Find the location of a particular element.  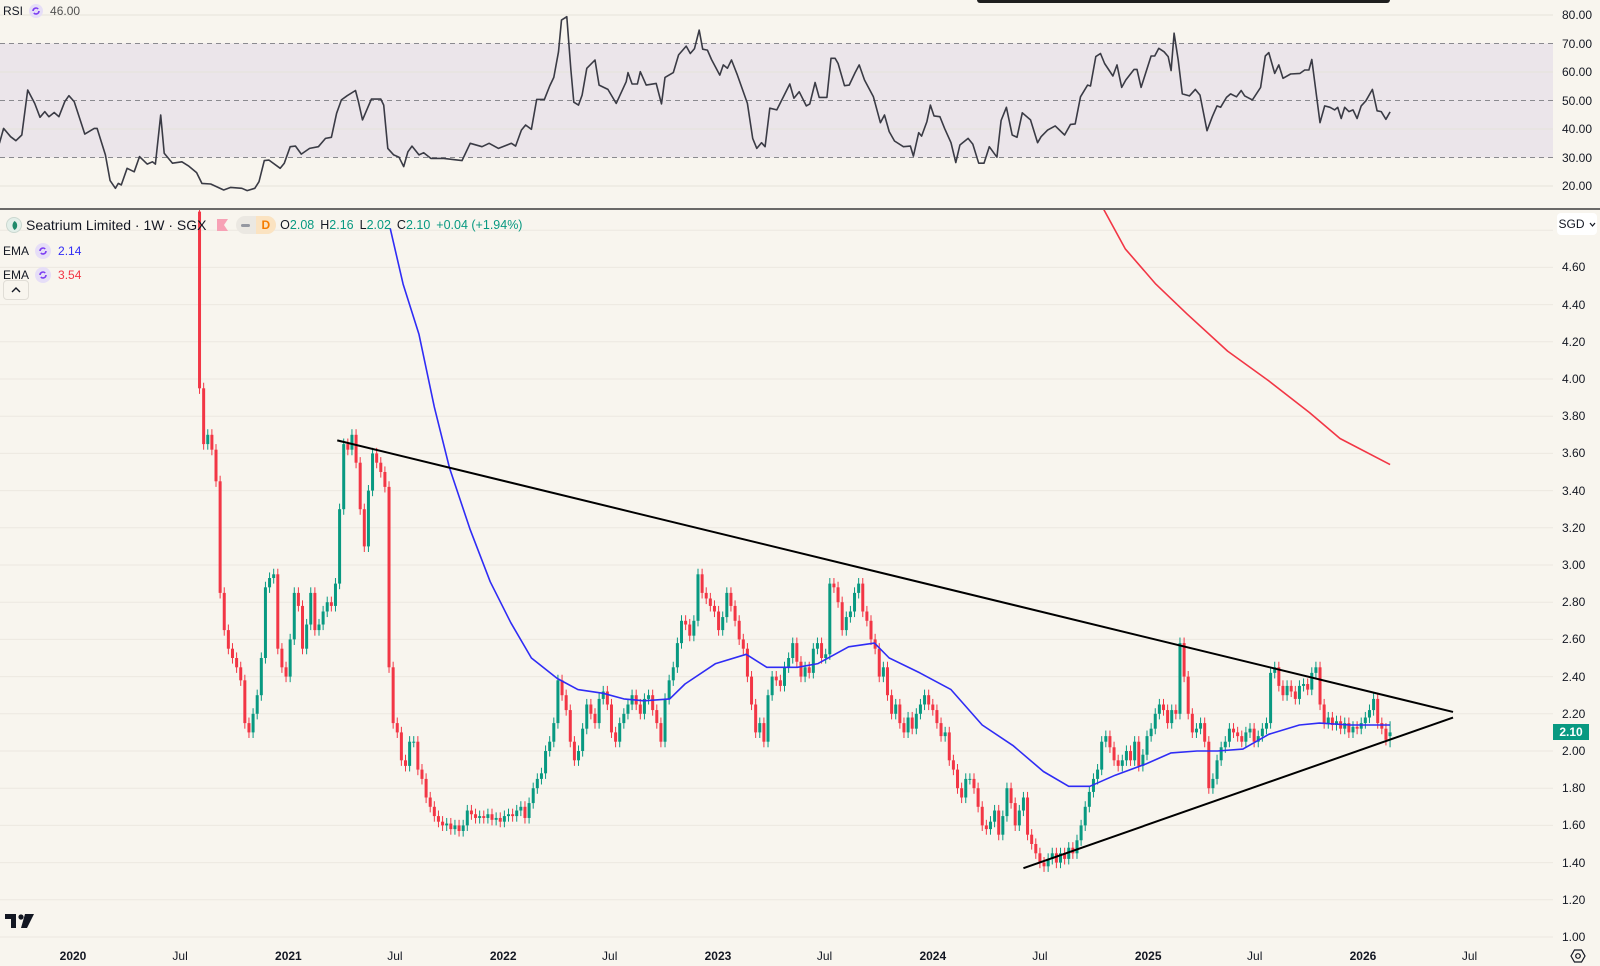

tradingview-logo is located at coordinates (19, 921).